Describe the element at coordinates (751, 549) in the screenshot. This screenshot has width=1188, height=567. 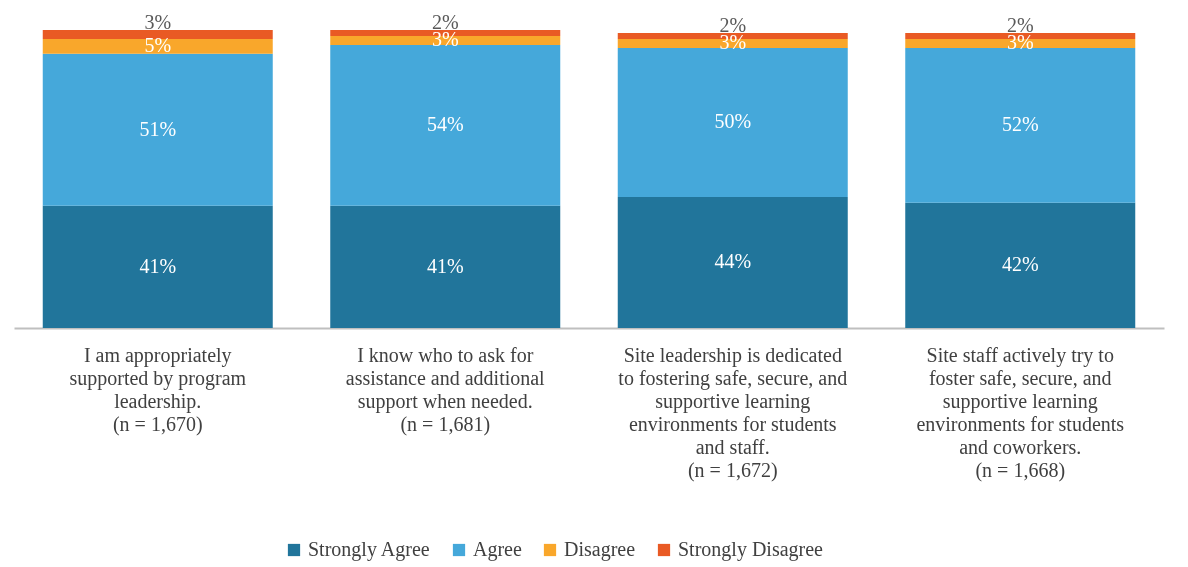
I see `legend-label: Strongly Disagree` at that location.